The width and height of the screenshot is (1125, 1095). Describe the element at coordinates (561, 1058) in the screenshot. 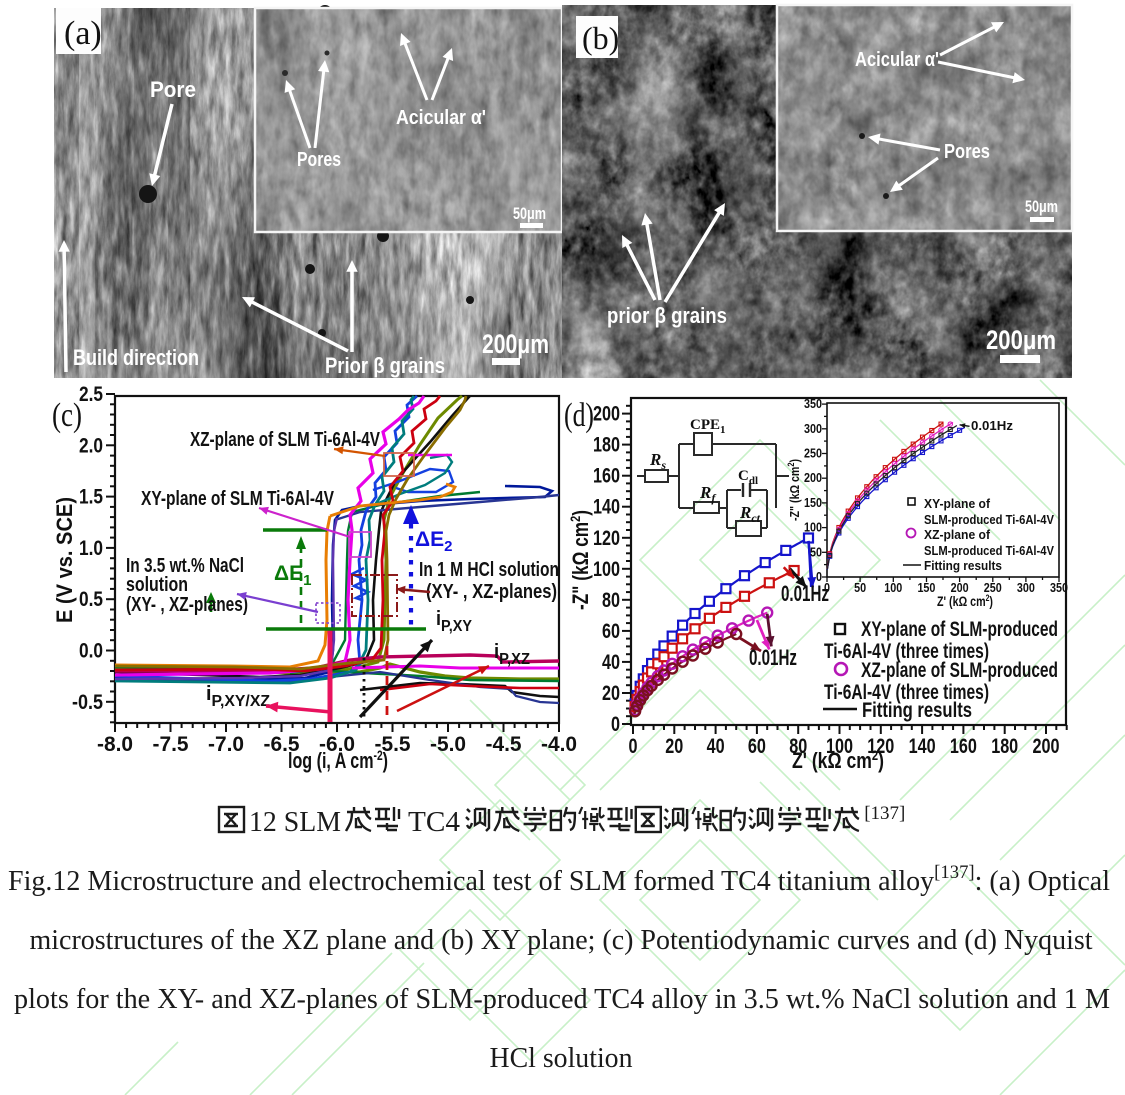

I see `svg-text: HCl solution` at that location.